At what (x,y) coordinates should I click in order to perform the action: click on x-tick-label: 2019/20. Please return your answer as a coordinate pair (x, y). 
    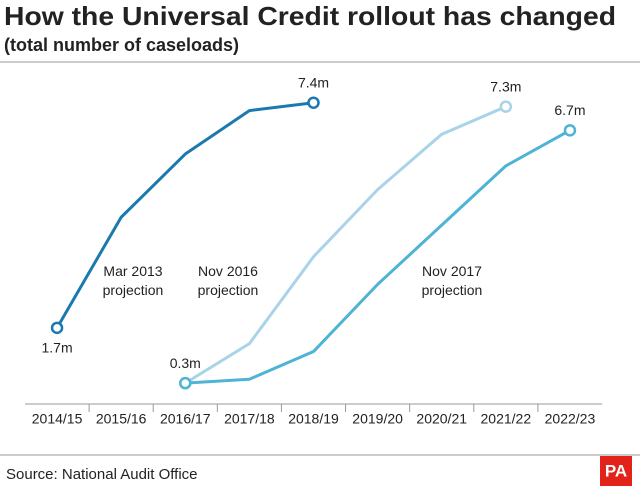
    Looking at the image, I should click on (377, 419).